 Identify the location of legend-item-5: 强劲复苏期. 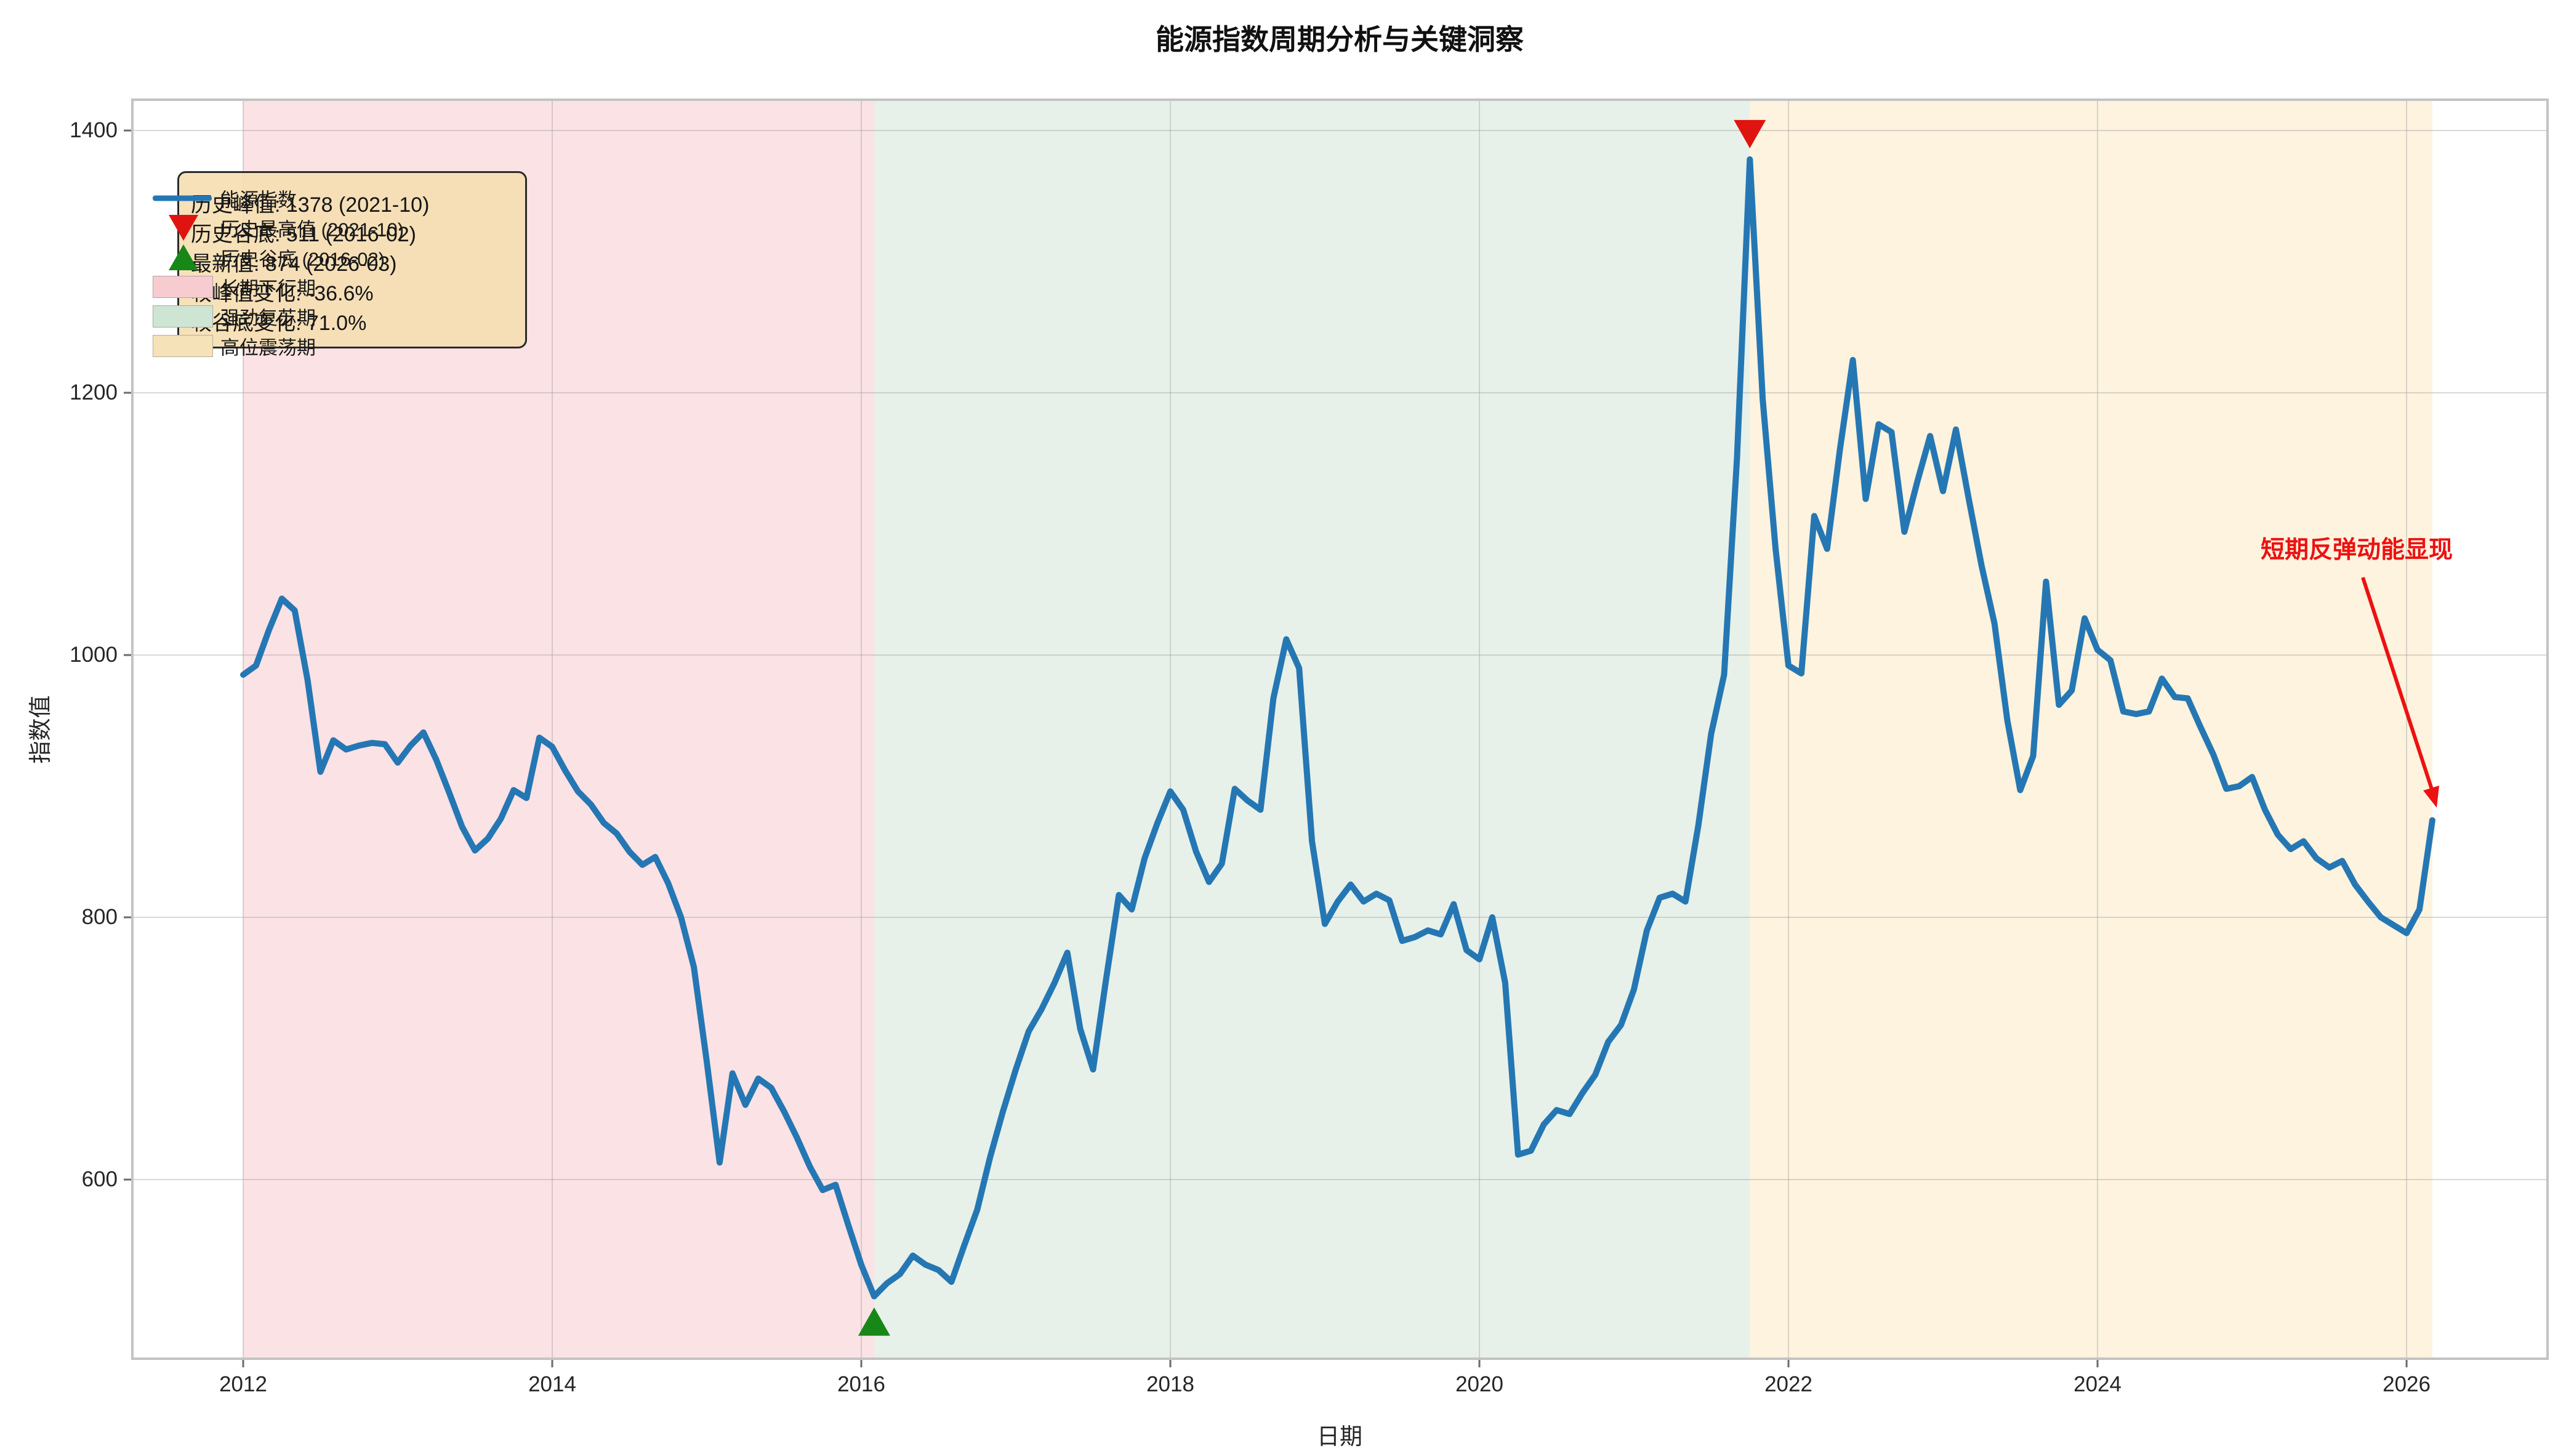
(343, 316).